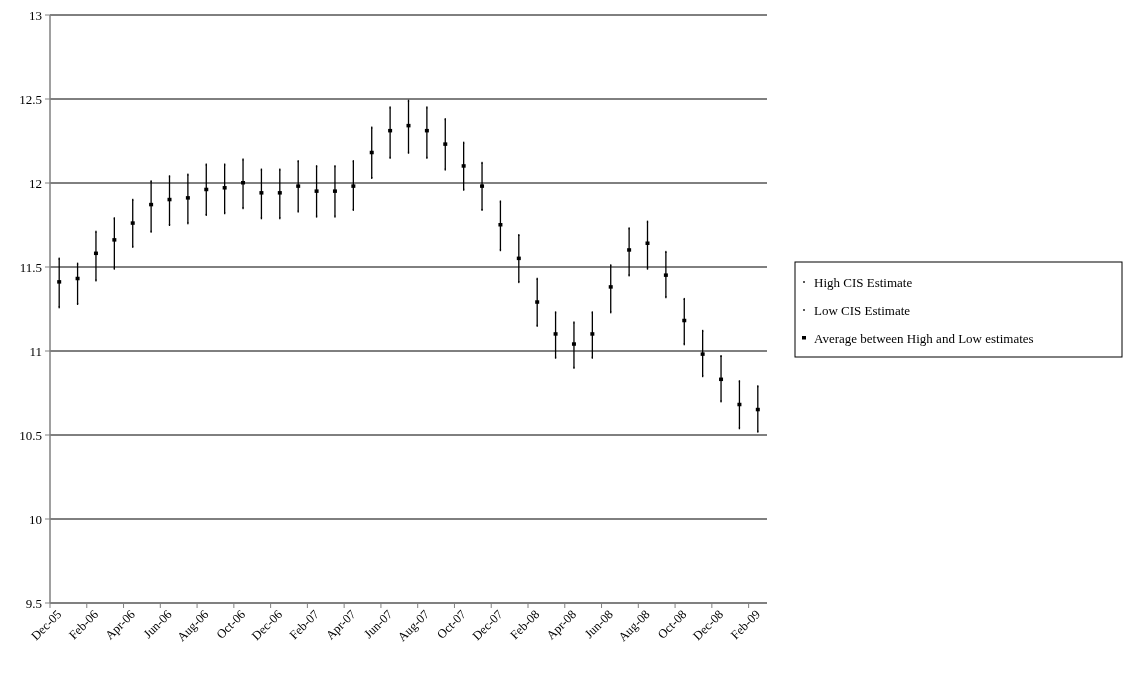 The height and width of the screenshot is (677, 1123). Describe the element at coordinates (35, 183) in the screenshot. I see `y-tick-label: 12` at that location.